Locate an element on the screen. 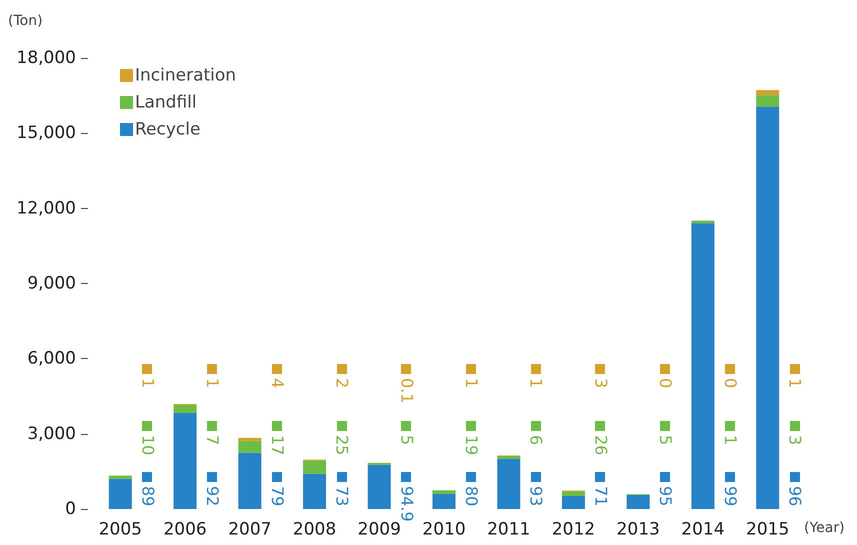  x-tick-label: 2008 is located at coordinates (314, 530).